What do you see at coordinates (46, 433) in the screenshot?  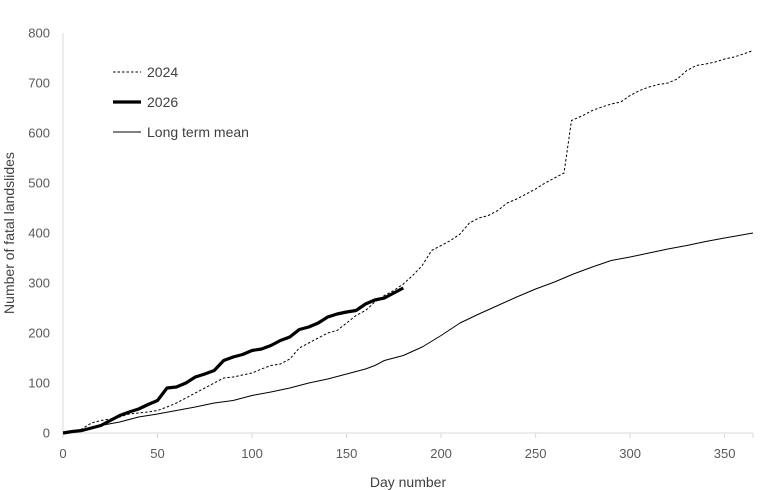 I see `y-tick-label: 0` at bounding box center [46, 433].